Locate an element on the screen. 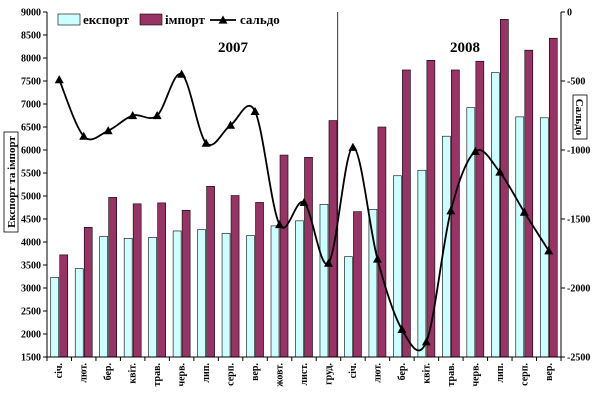 The image size is (592, 409). left-tick-label: 4000 is located at coordinates (31, 243).